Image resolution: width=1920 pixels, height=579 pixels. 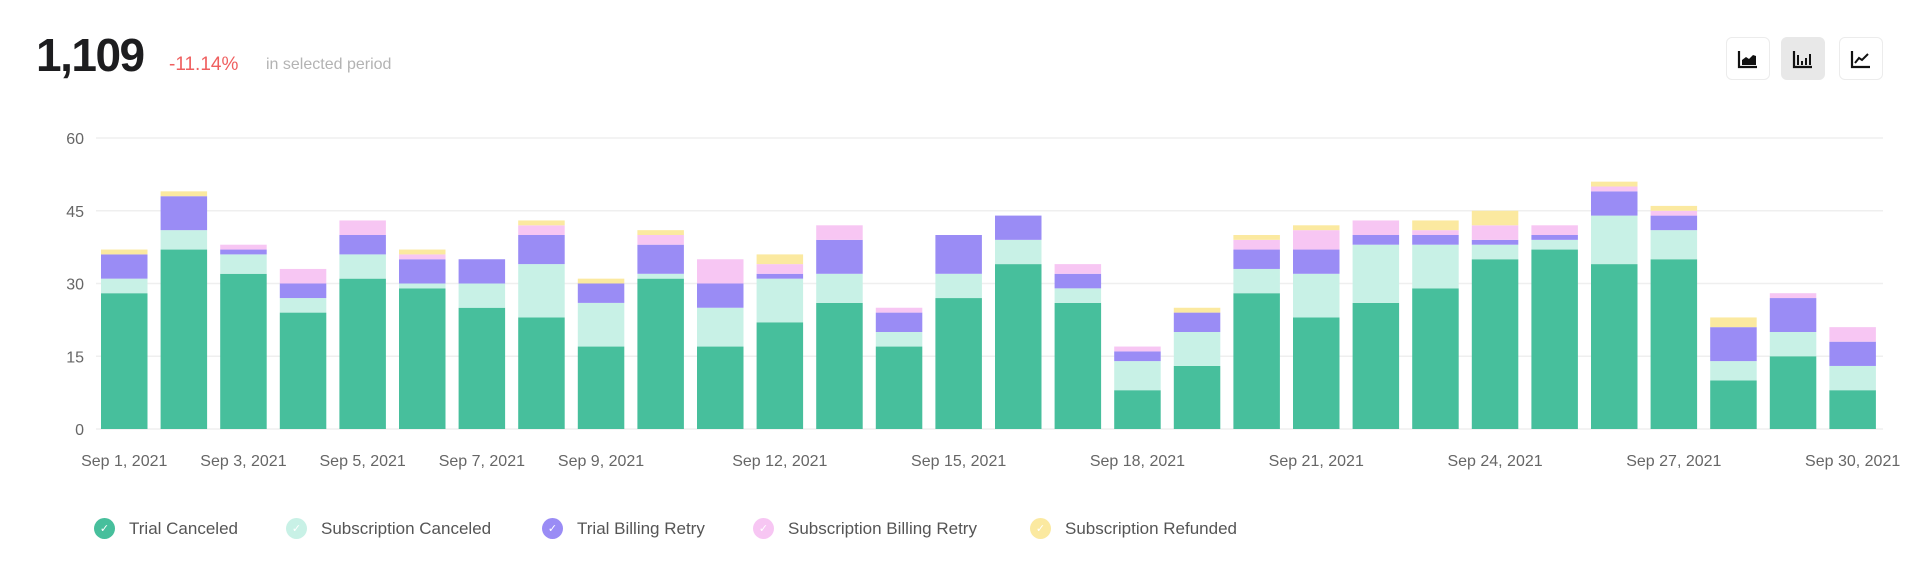 What do you see at coordinates (865, 528) in the screenshot?
I see `legend-item-subscription-billing-retry: ✓ Subscription Billing Retry` at bounding box center [865, 528].